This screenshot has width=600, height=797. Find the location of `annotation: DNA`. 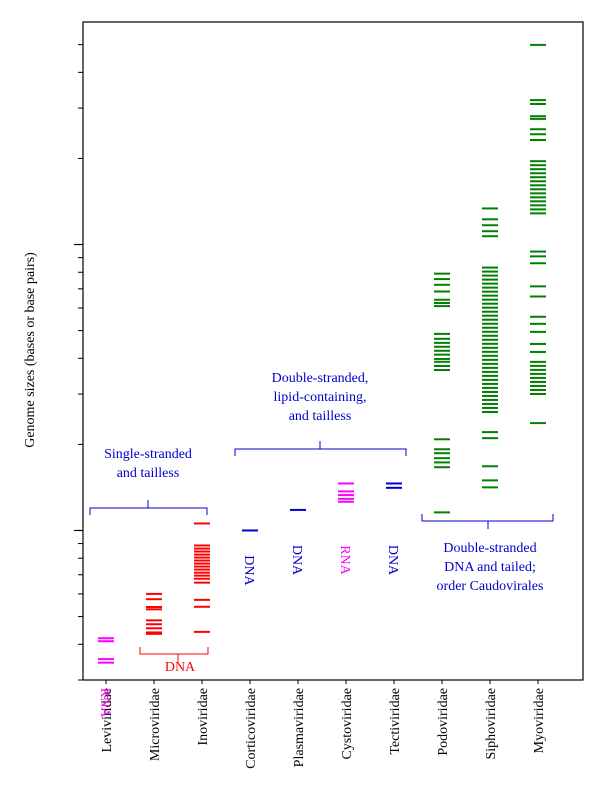

annotation: DNA is located at coordinates (180, 667).